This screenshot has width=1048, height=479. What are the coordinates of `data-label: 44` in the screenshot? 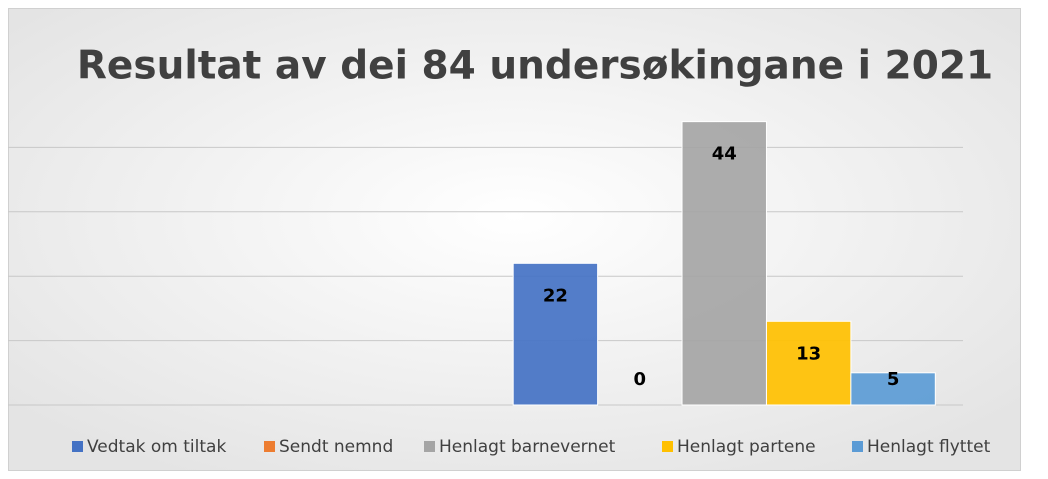 It's located at (724, 154).